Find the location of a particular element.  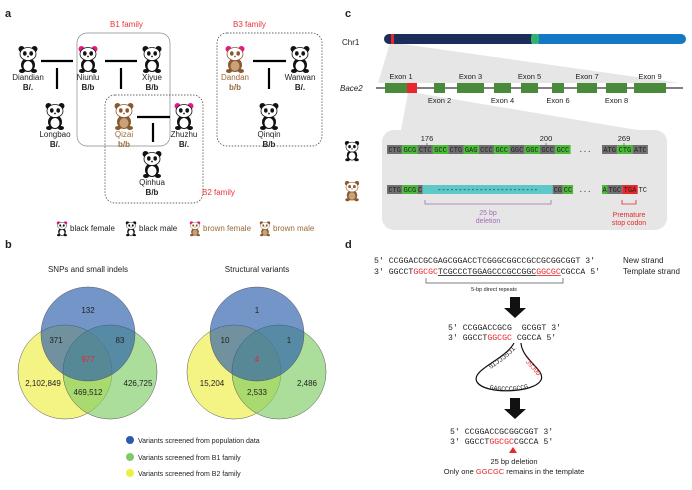

codon: ATC is located at coordinates (640, 151).